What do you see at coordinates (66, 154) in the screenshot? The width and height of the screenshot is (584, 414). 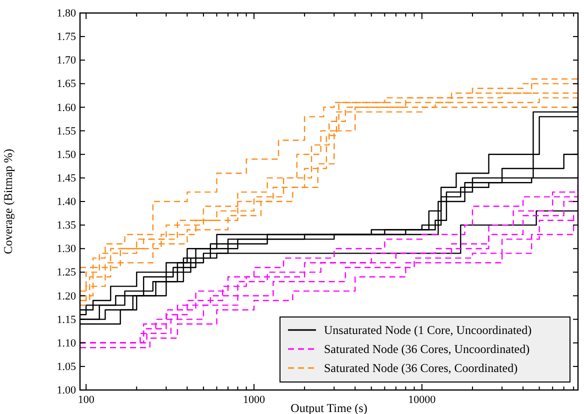 I see `y-tick-label: 1.50` at bounding box center [66, 154].